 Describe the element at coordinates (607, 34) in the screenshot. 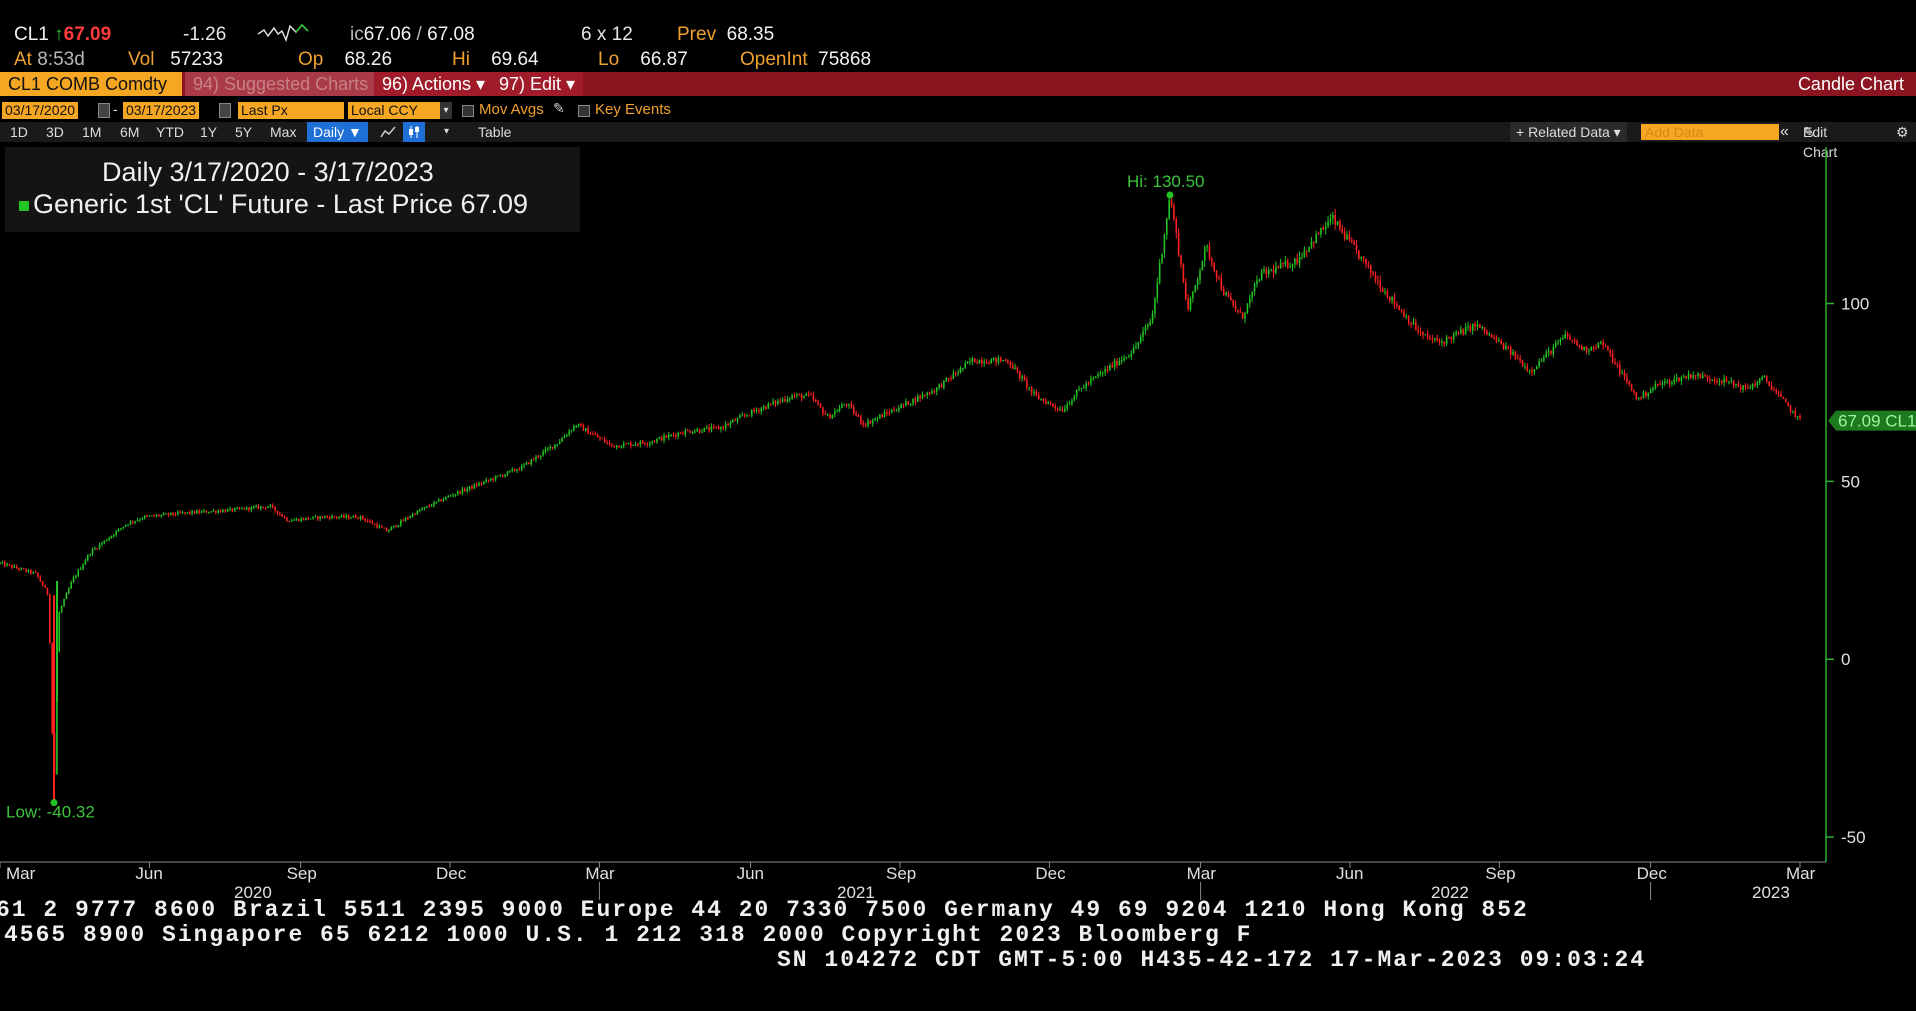

I see `bid-ask-size: 6 x 12` at that location.